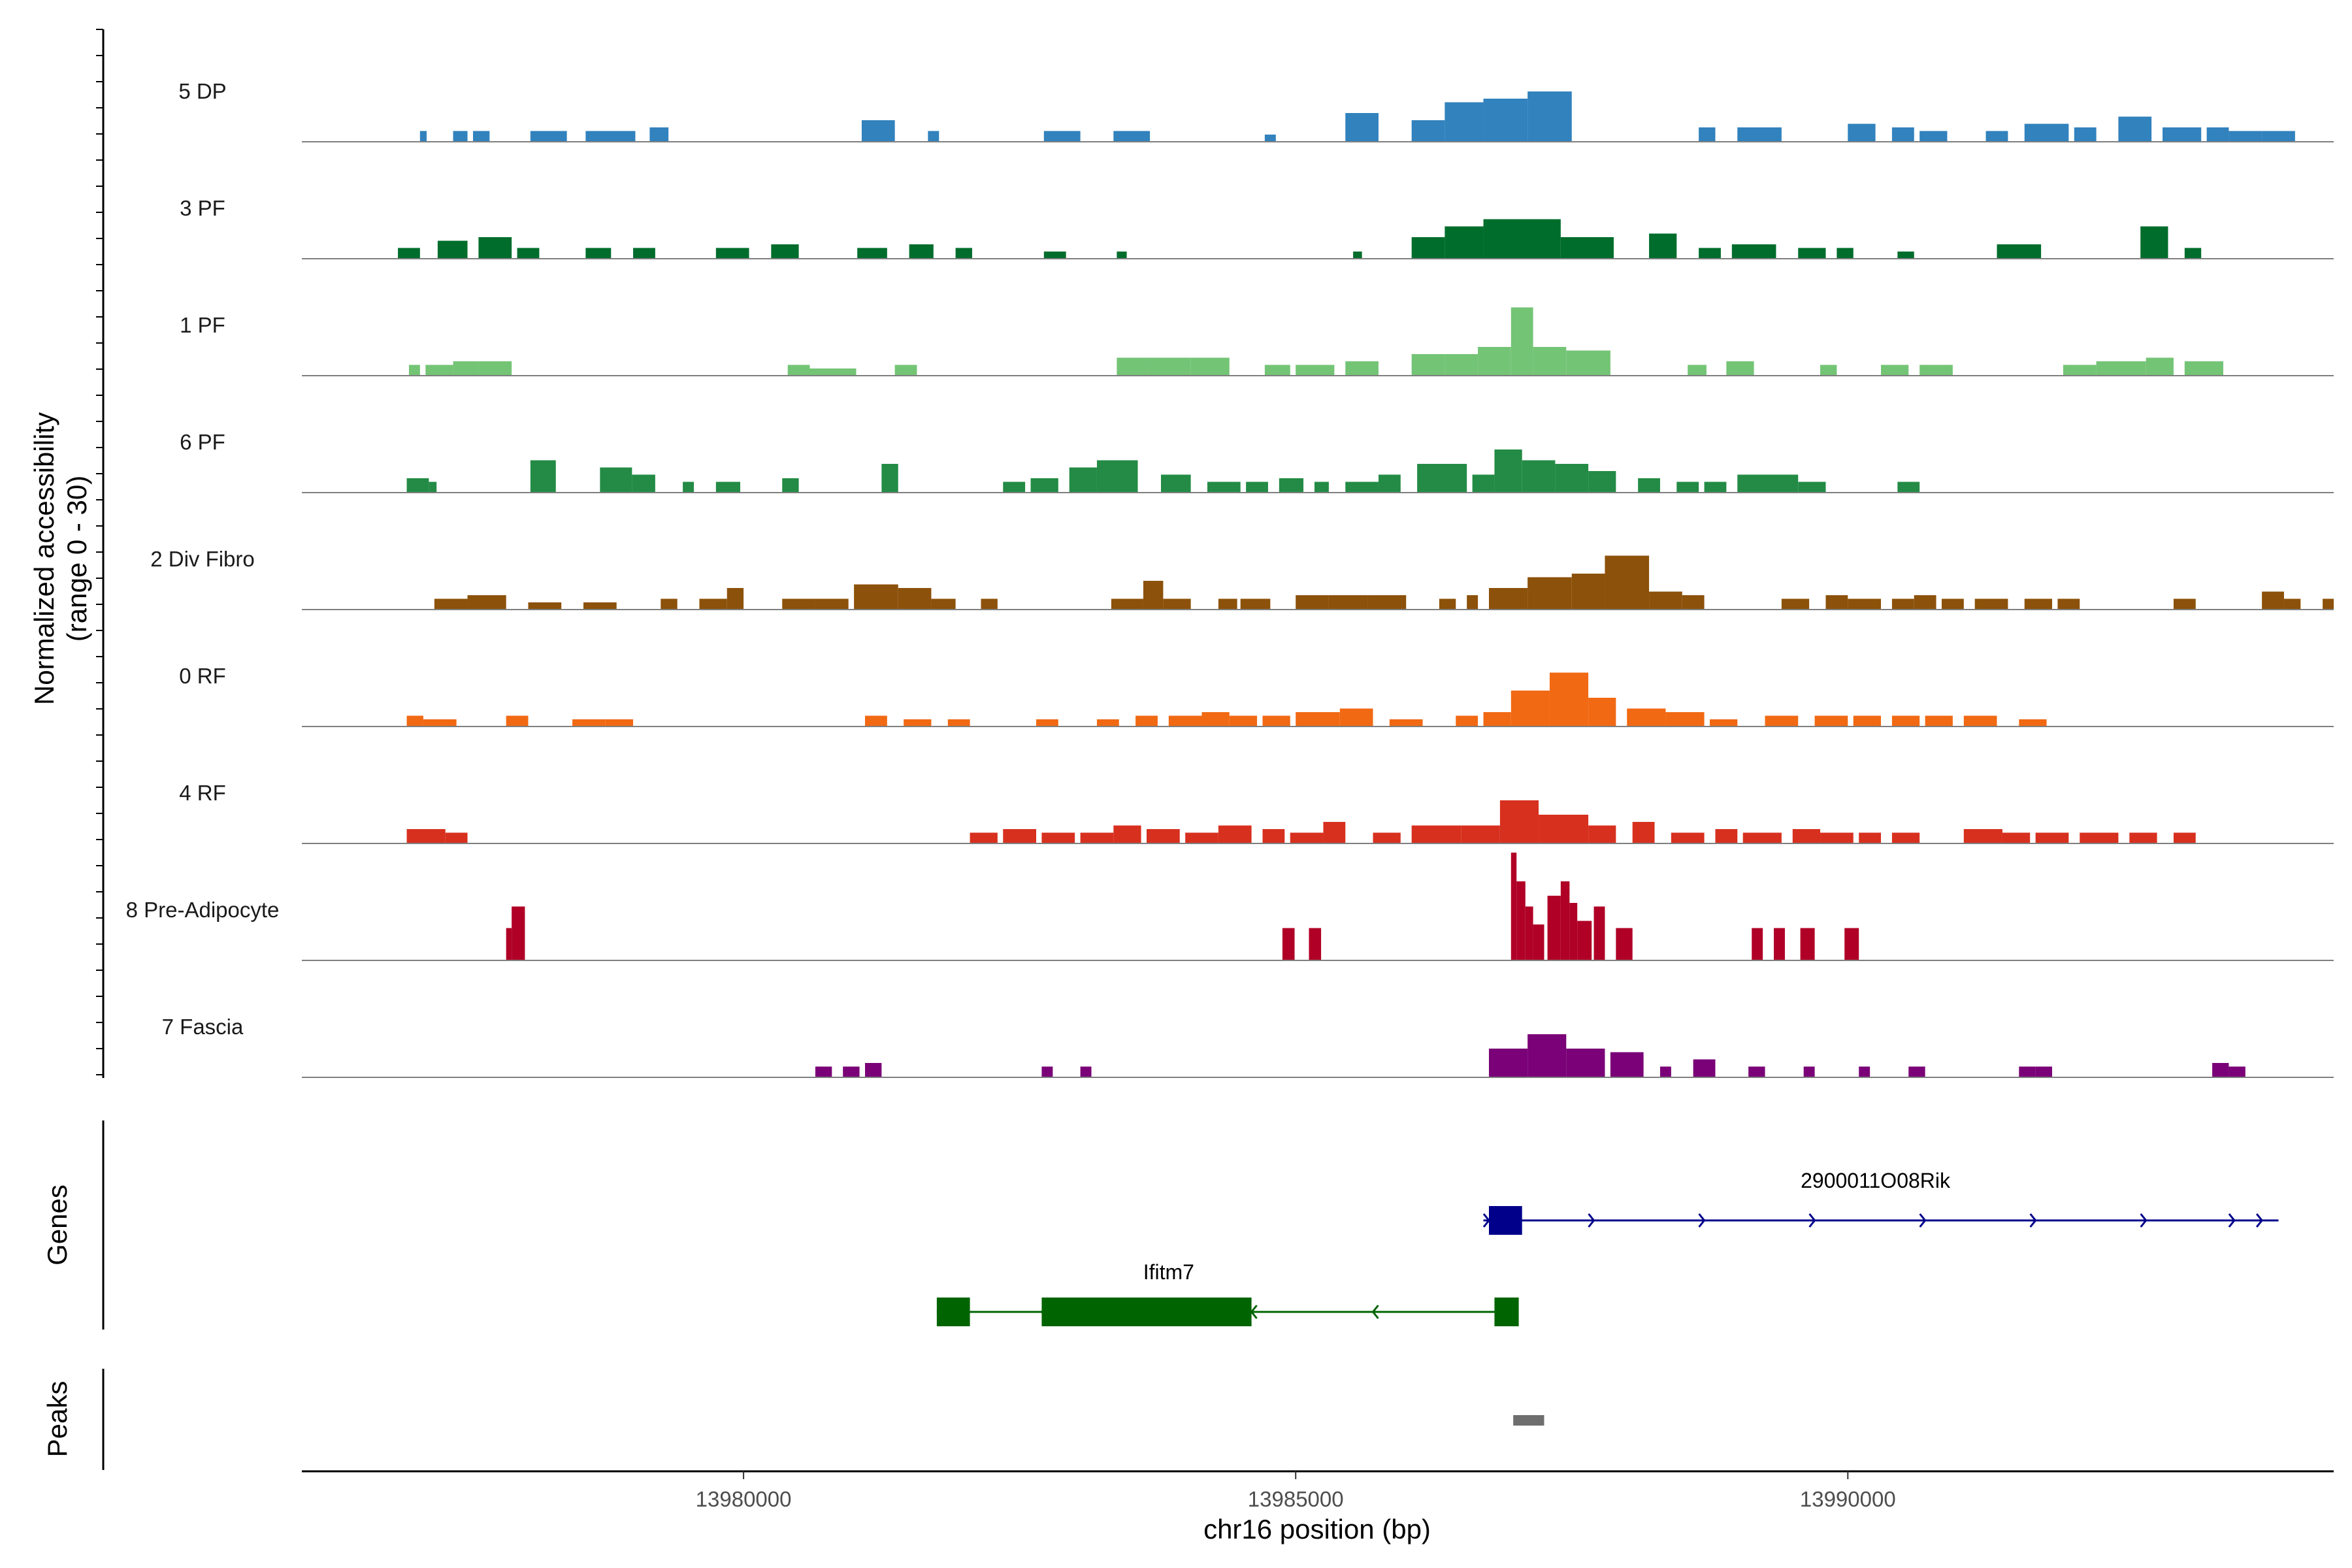 The width and height of the screenshot is (2352, 1568). Describe the element at coordinates (1528, 1420) in the screenshot. I see `peak-annotations` at that location.